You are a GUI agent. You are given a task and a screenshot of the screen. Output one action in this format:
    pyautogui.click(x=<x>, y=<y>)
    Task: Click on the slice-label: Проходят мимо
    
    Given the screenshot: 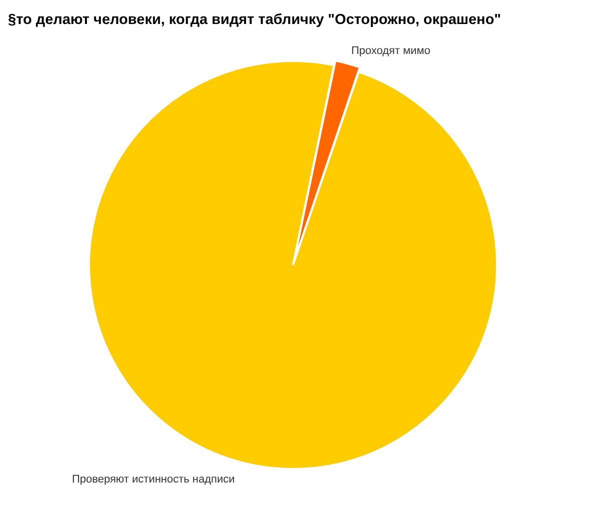 What is the action you would take?
    pyautogui.click(x=390, y=50)
    